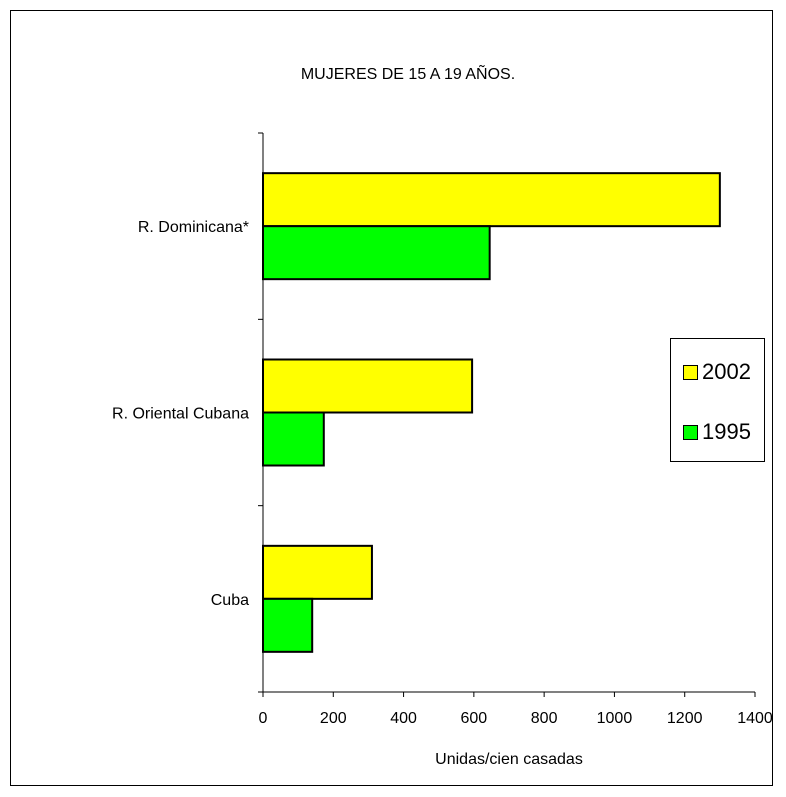 The width and height of the screenshot is (786, 797). I want to click on x-axis-title: Unidas/cien casadas, so click(509, 759).